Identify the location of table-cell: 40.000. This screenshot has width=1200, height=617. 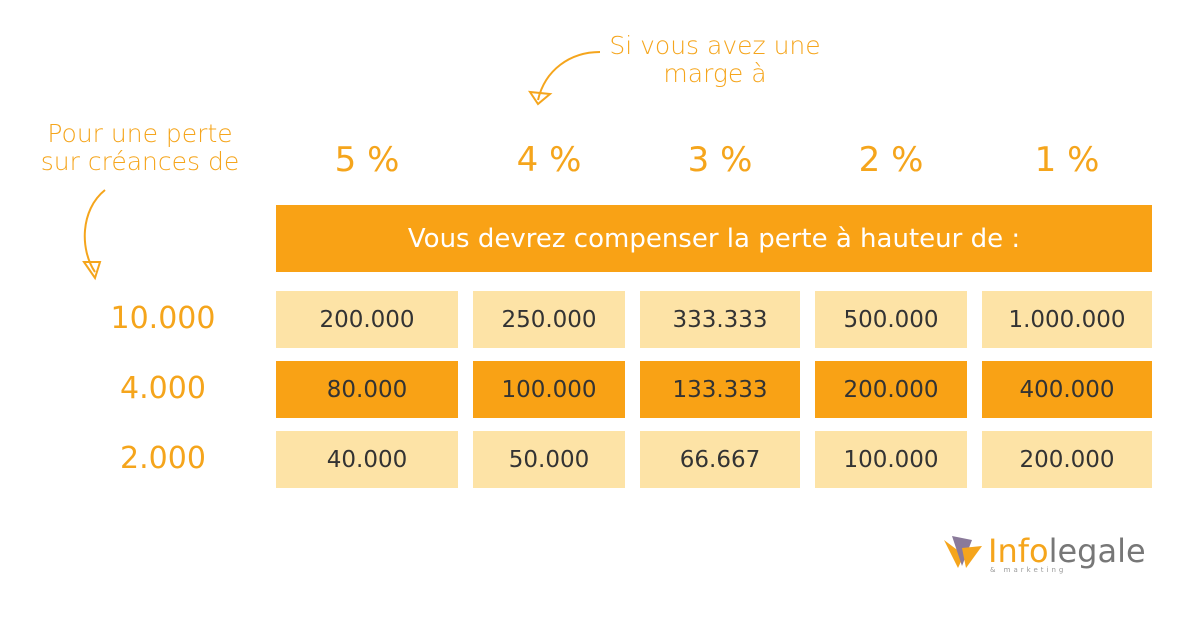
(367, 459).